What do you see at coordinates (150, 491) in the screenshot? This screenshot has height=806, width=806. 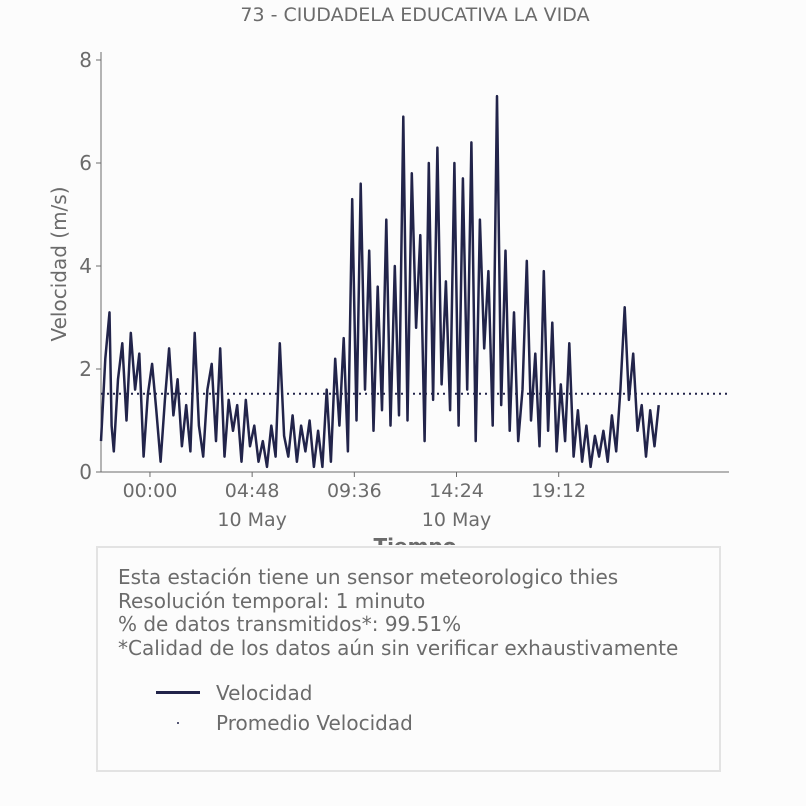 I see `x-tick-label: 00:00` at bounding box center [150, 491].